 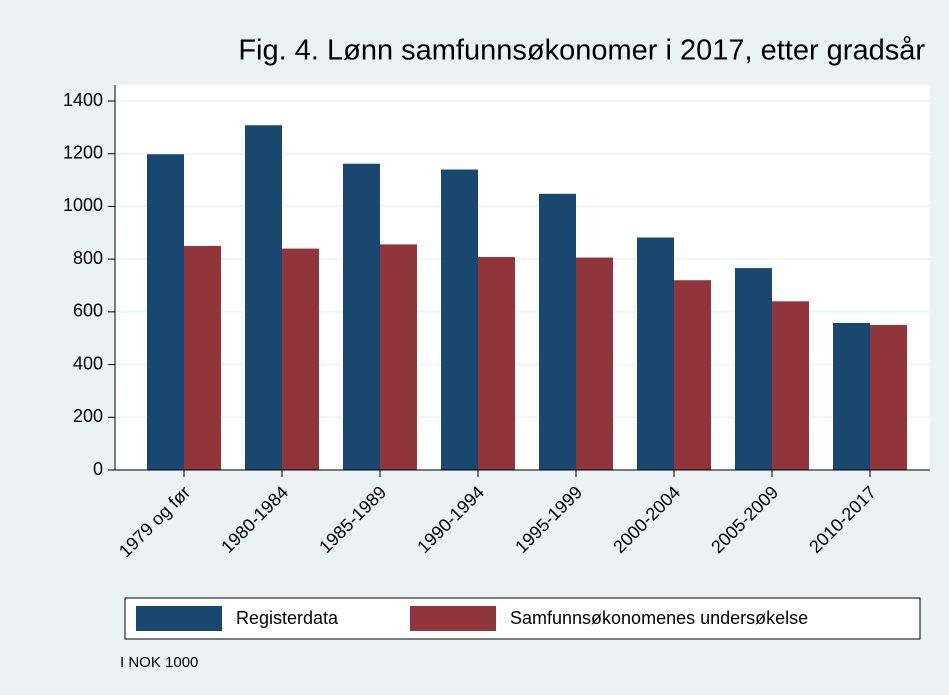 I want to click on y-tick-label: 600, so click(x=88, y=311).